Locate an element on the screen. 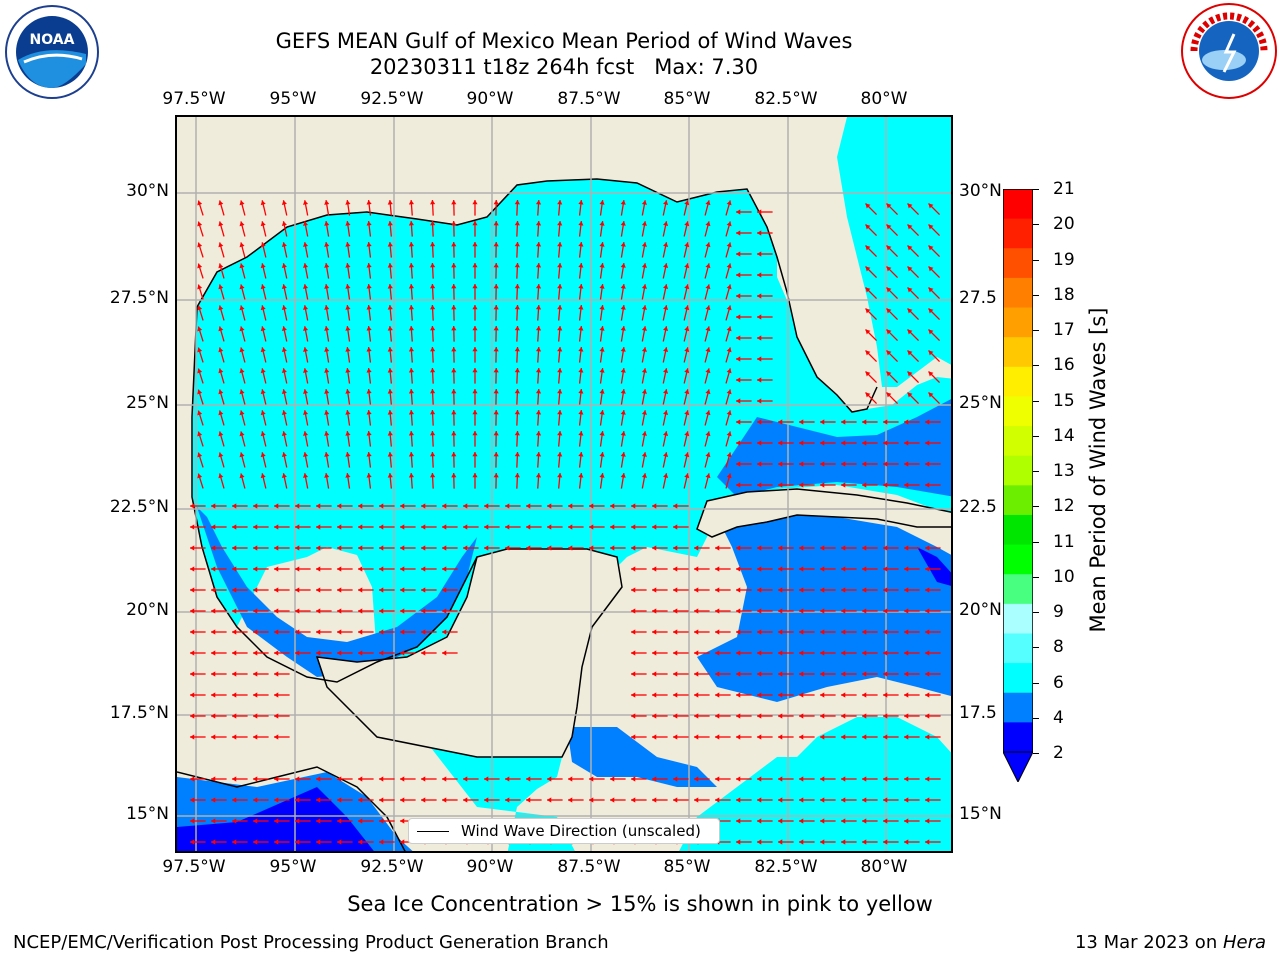  lat-tick-right: 17.5 is located at coordinates (978, 713).